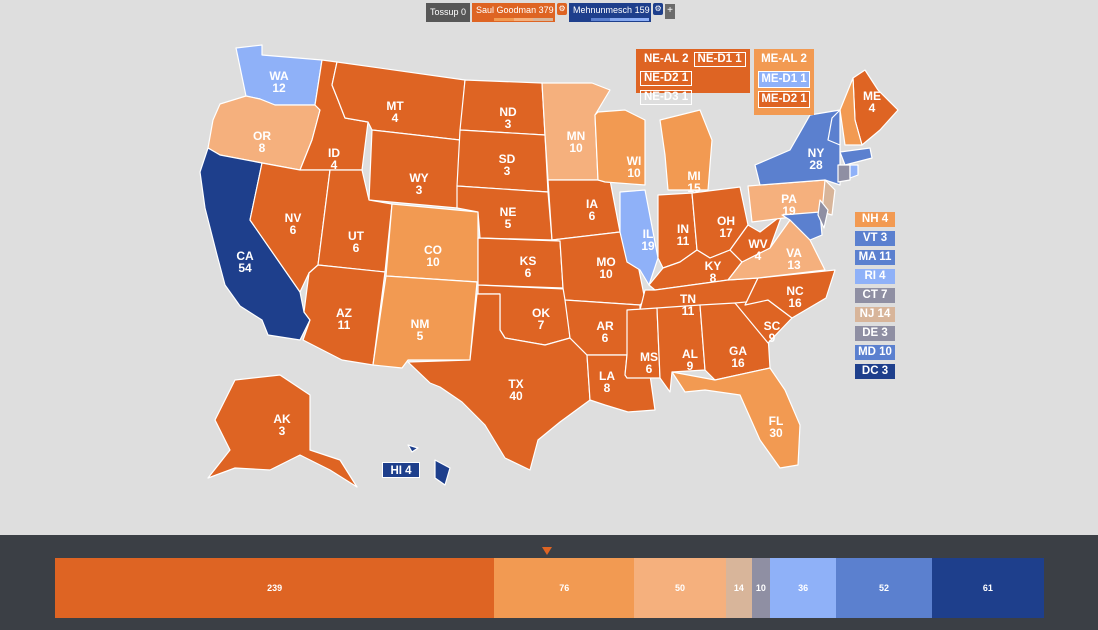 Image resolution: width=1098 pixels, height=630 pixels. What do you see at coordinates (854, 171) in the screenshot?
I see `state-ri` at bounding box center [854, 171].